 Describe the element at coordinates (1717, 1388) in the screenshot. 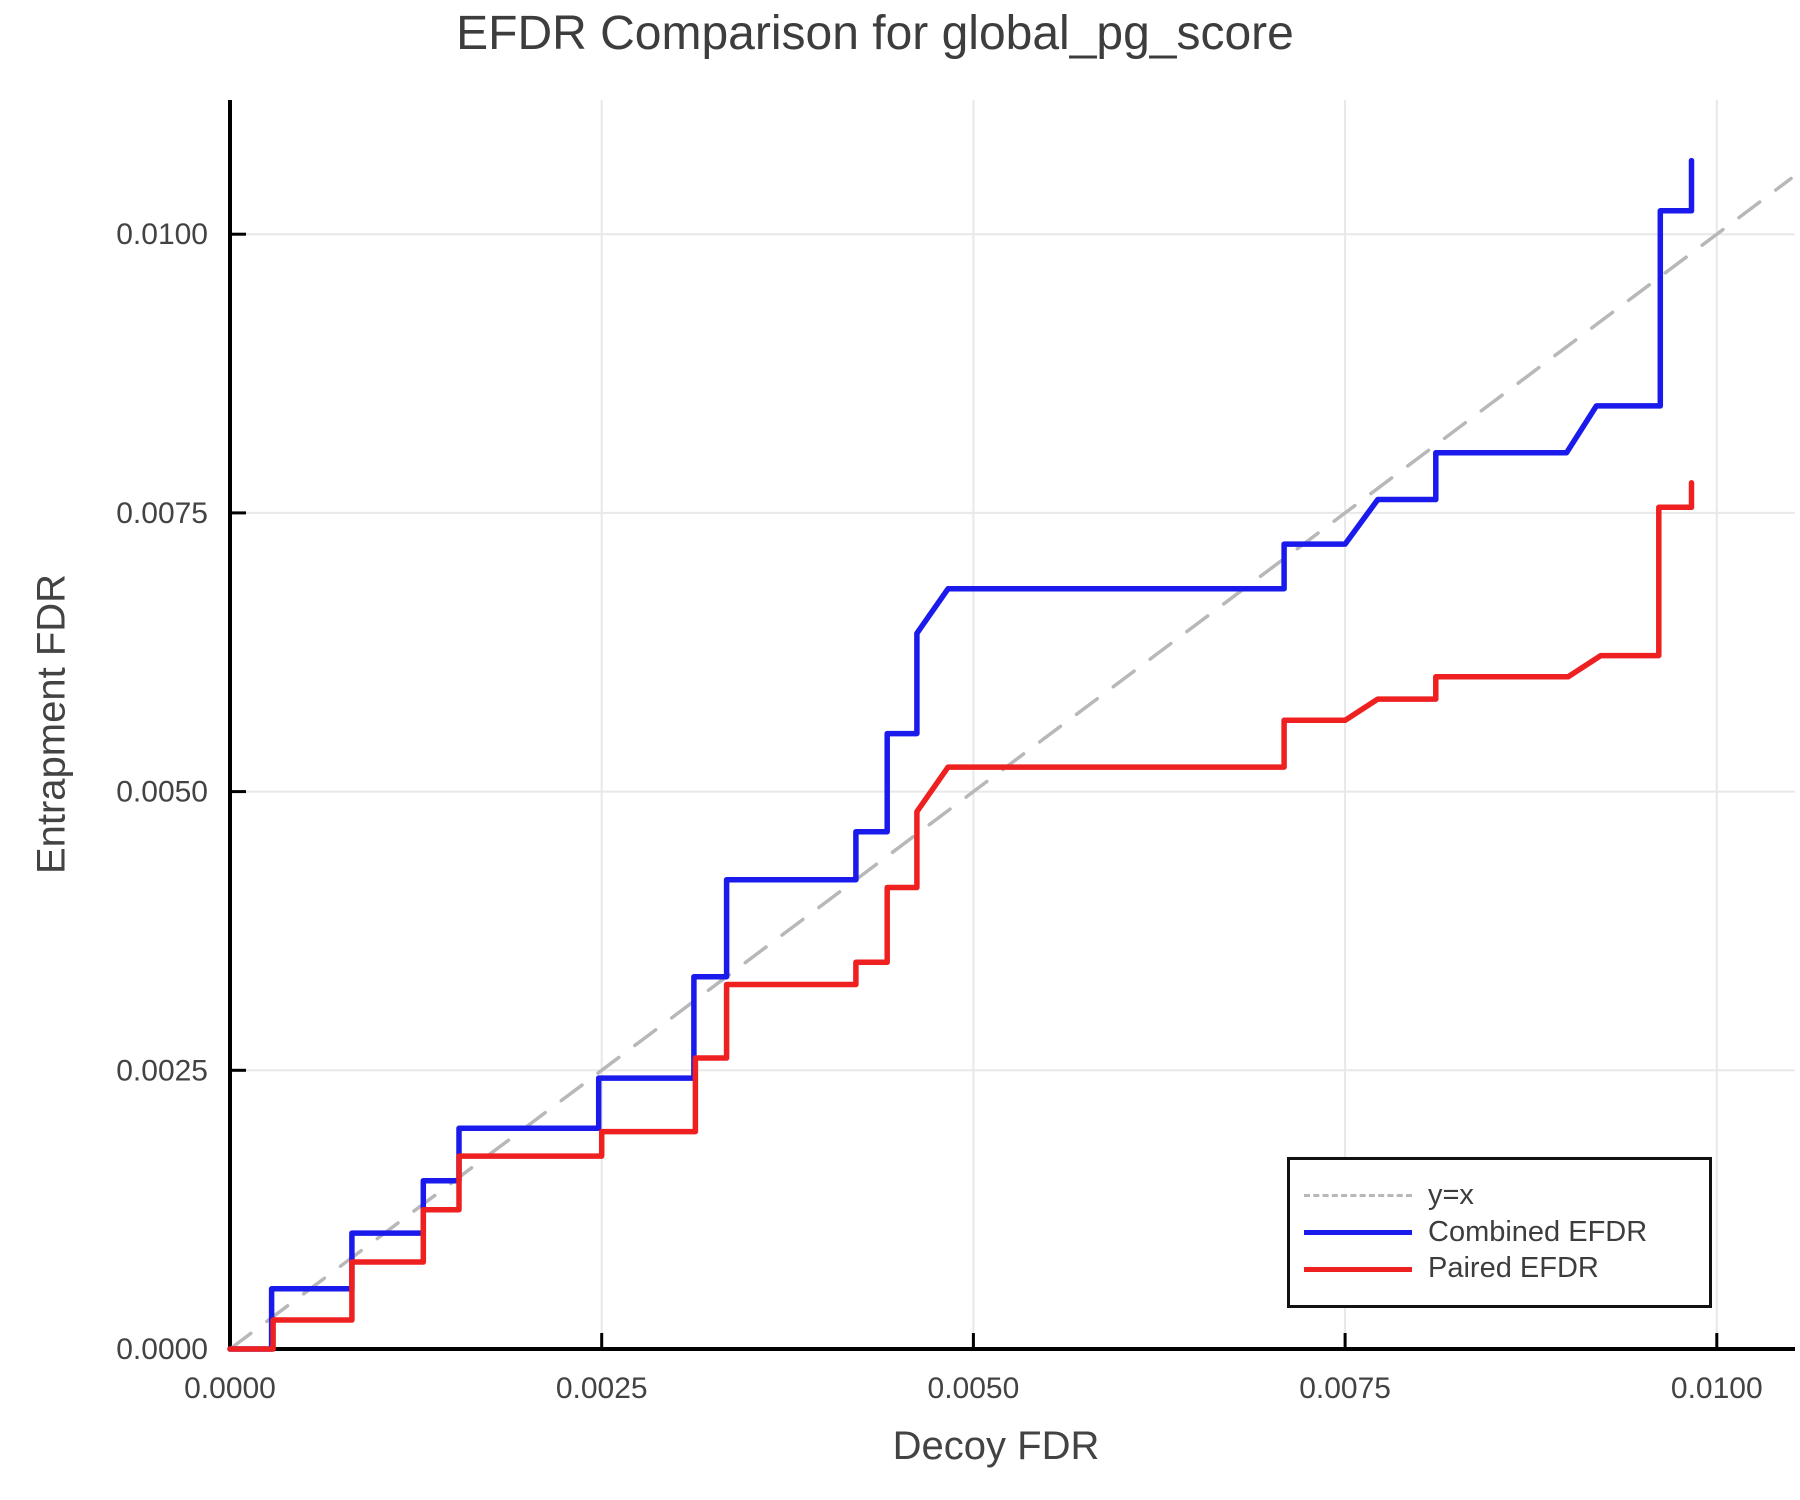

I see `x-tick-label: 0.0100` at that location.